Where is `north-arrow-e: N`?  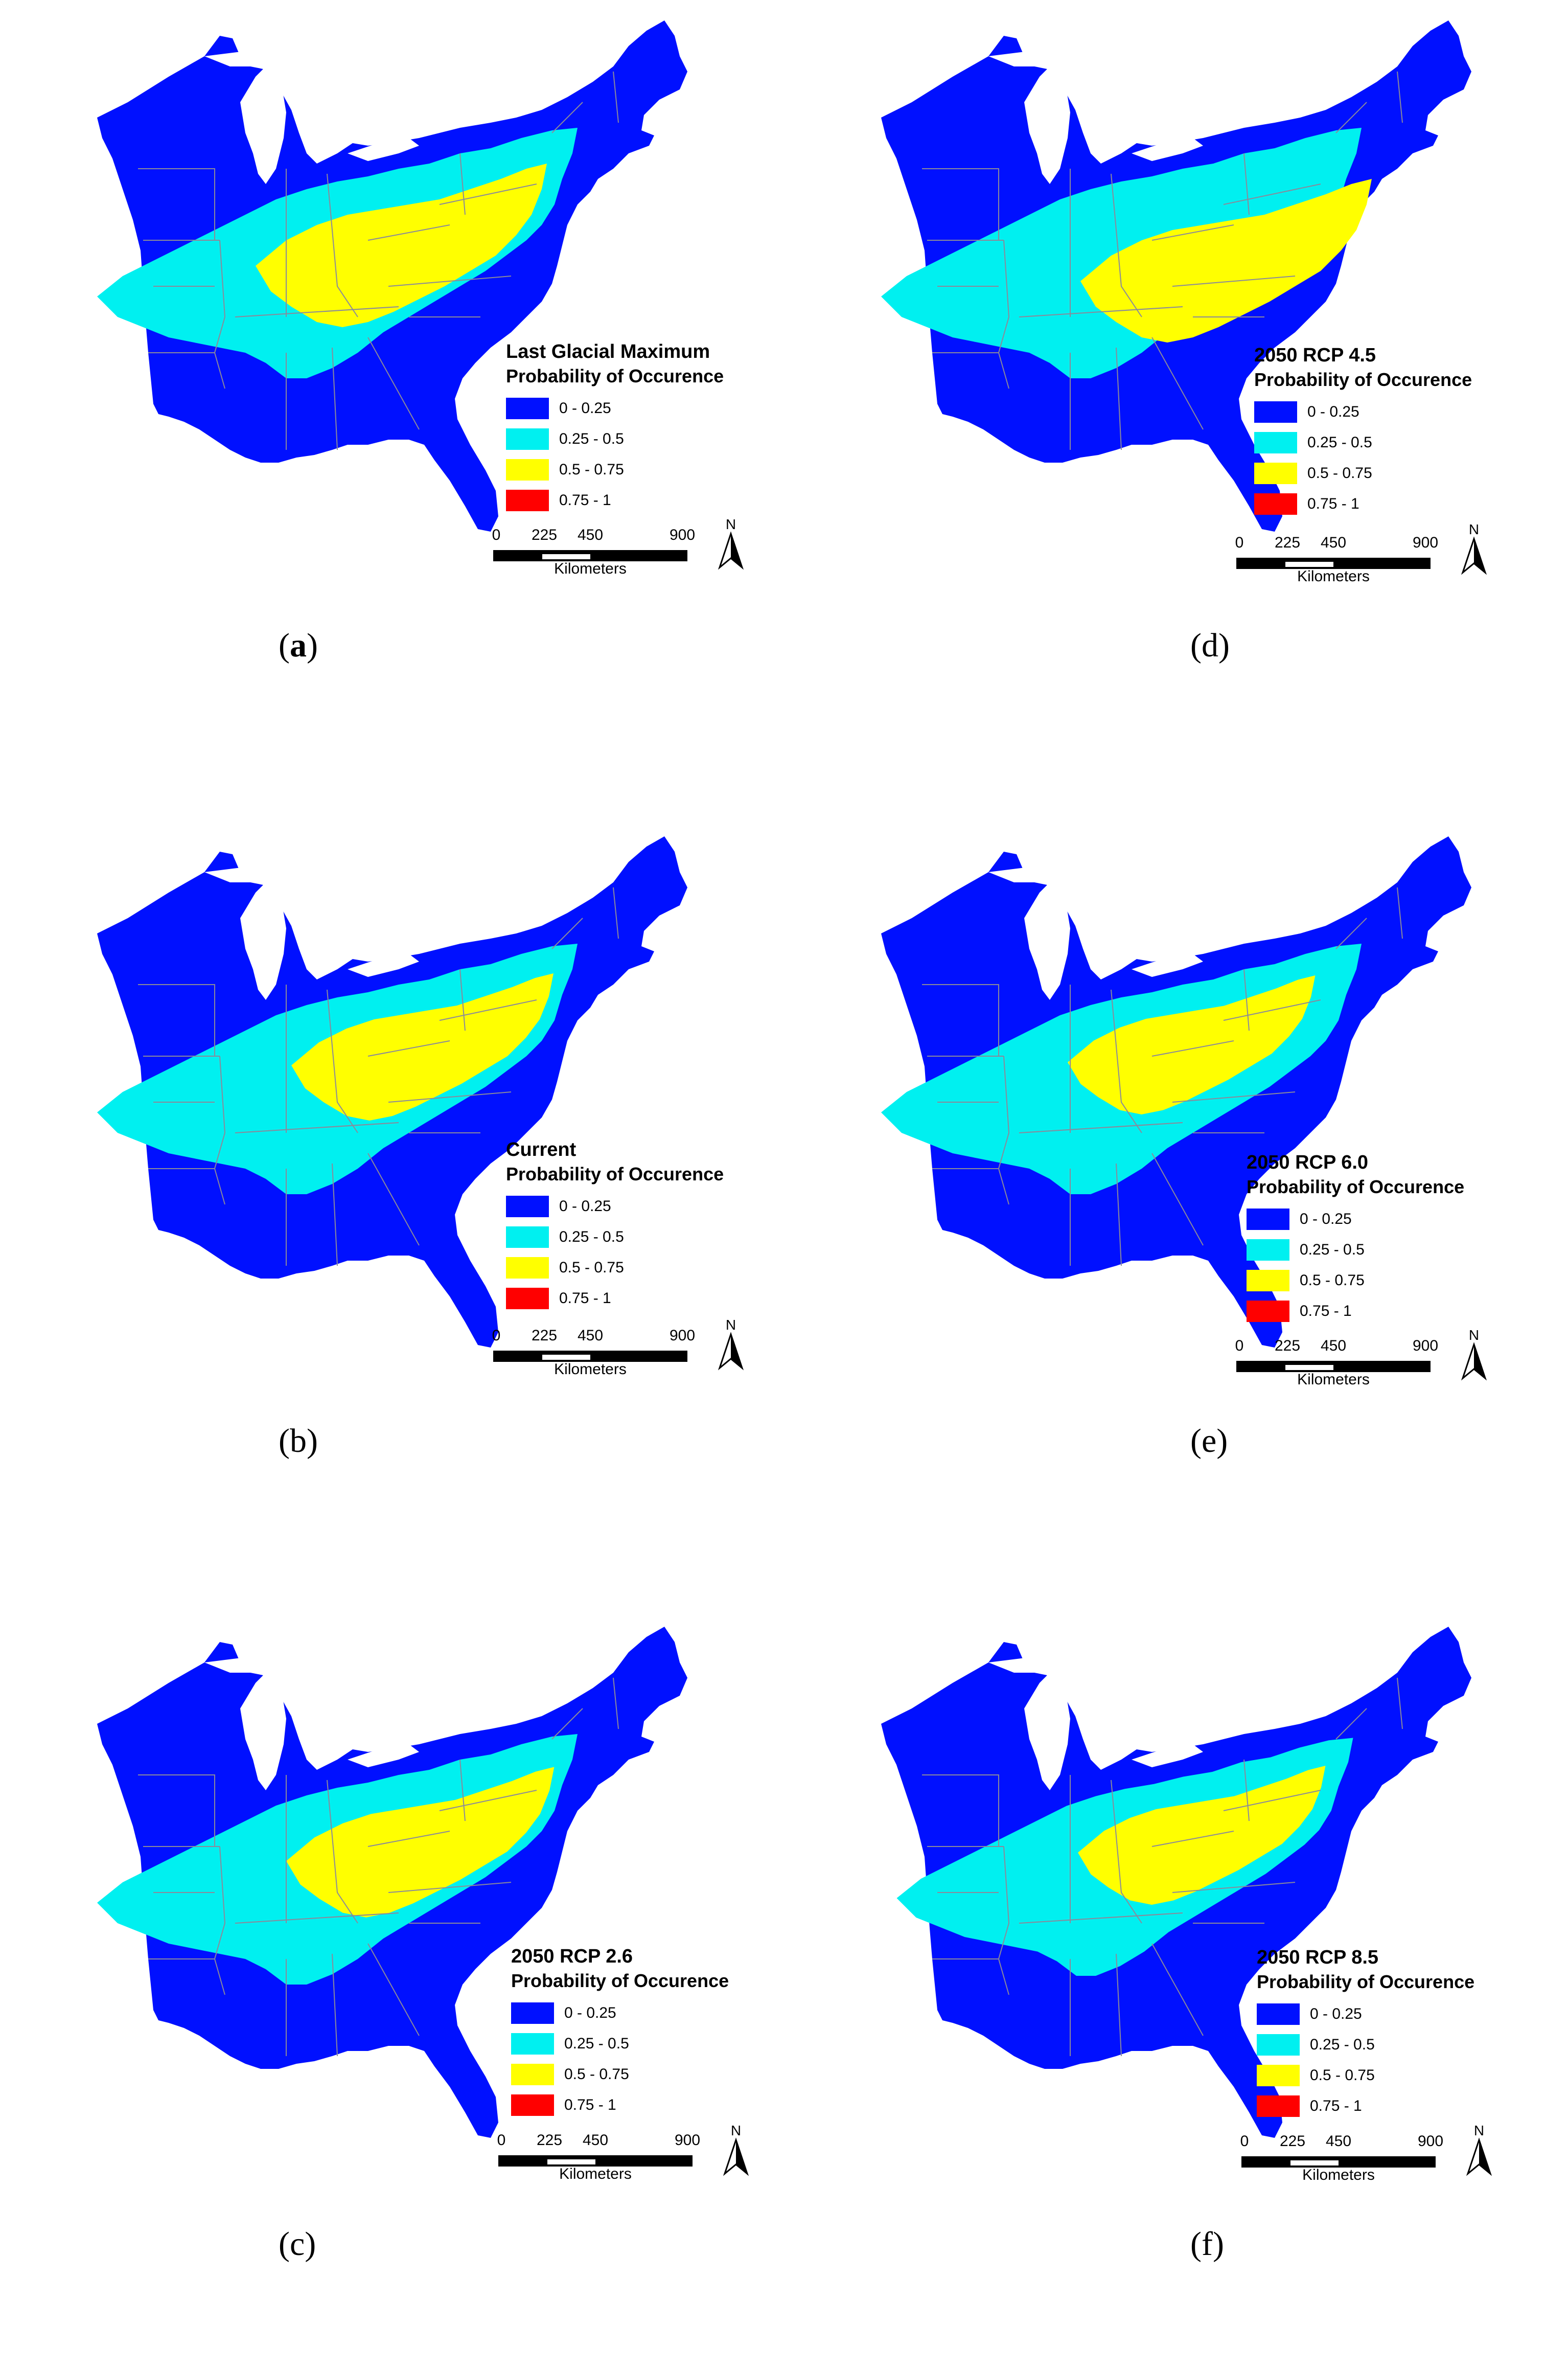
north-arrow-e: N is located at coordinates (1474, 1355).